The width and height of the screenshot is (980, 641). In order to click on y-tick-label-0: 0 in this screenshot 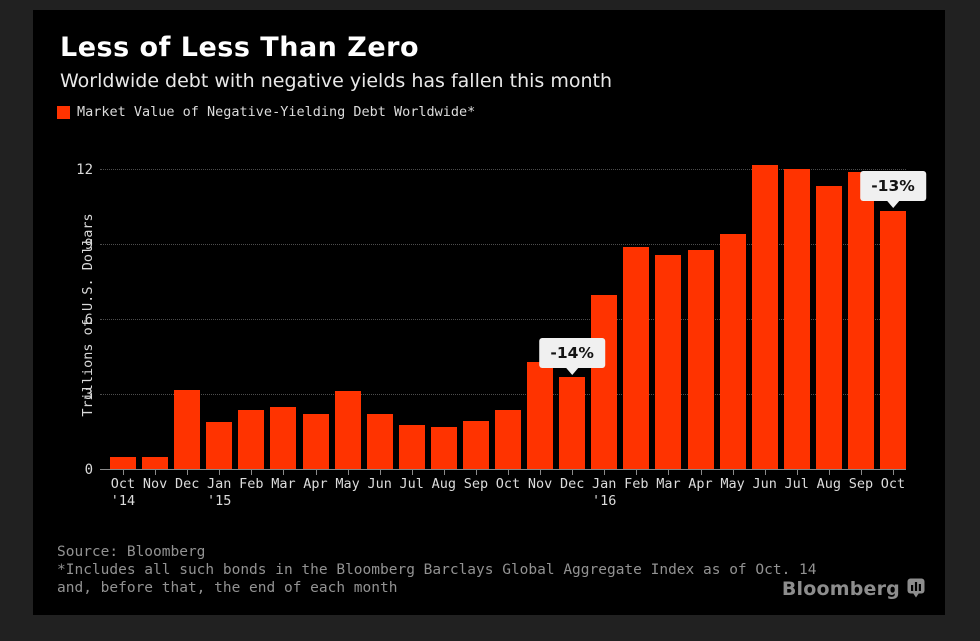, I will do `click(88, 470)`.